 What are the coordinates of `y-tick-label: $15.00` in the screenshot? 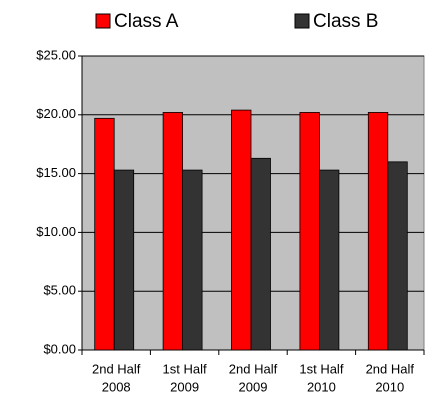 It's located at (56, 172).